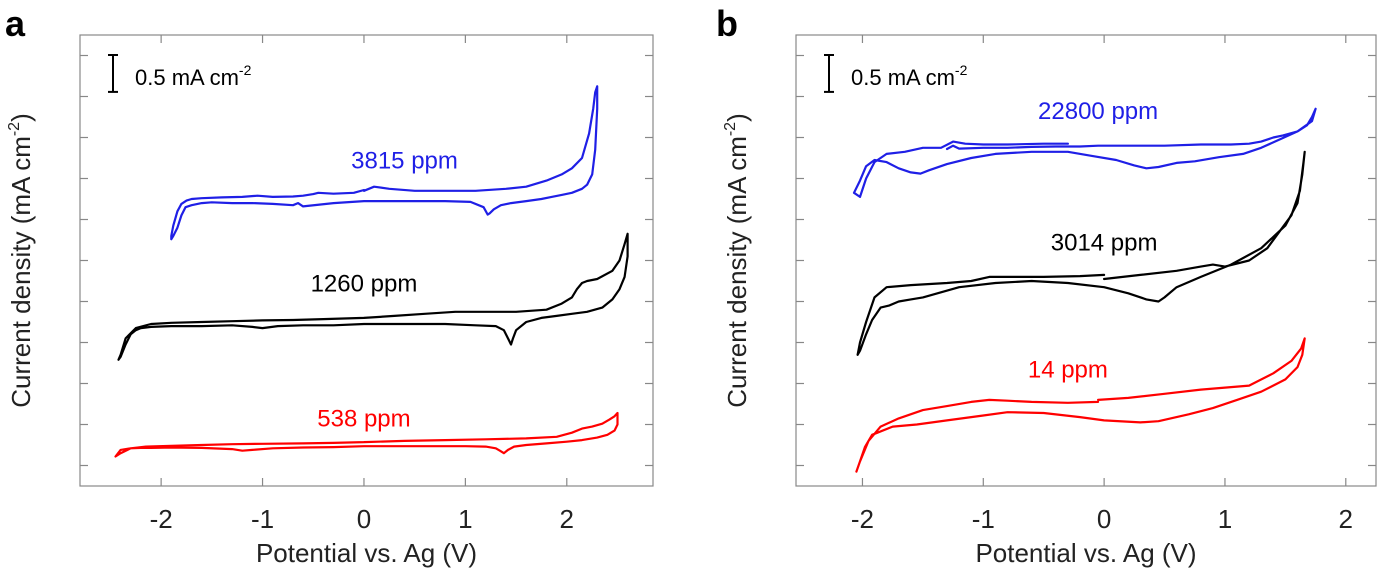 The width and height of the screenshot is (1378, 574). I want to click on series-line-3815-ppm, so click(384, 163).